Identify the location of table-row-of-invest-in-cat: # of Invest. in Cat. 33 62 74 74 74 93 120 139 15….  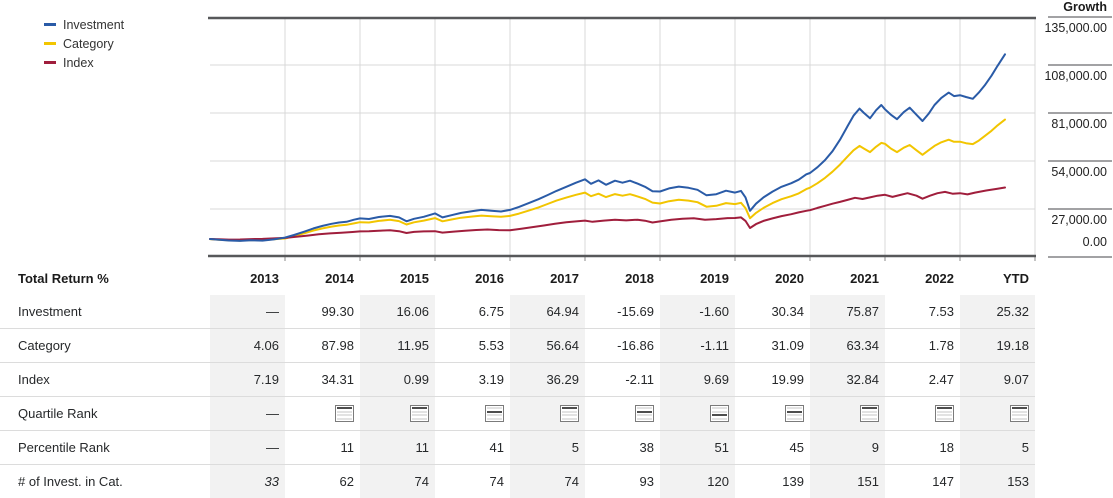
(556, 481).